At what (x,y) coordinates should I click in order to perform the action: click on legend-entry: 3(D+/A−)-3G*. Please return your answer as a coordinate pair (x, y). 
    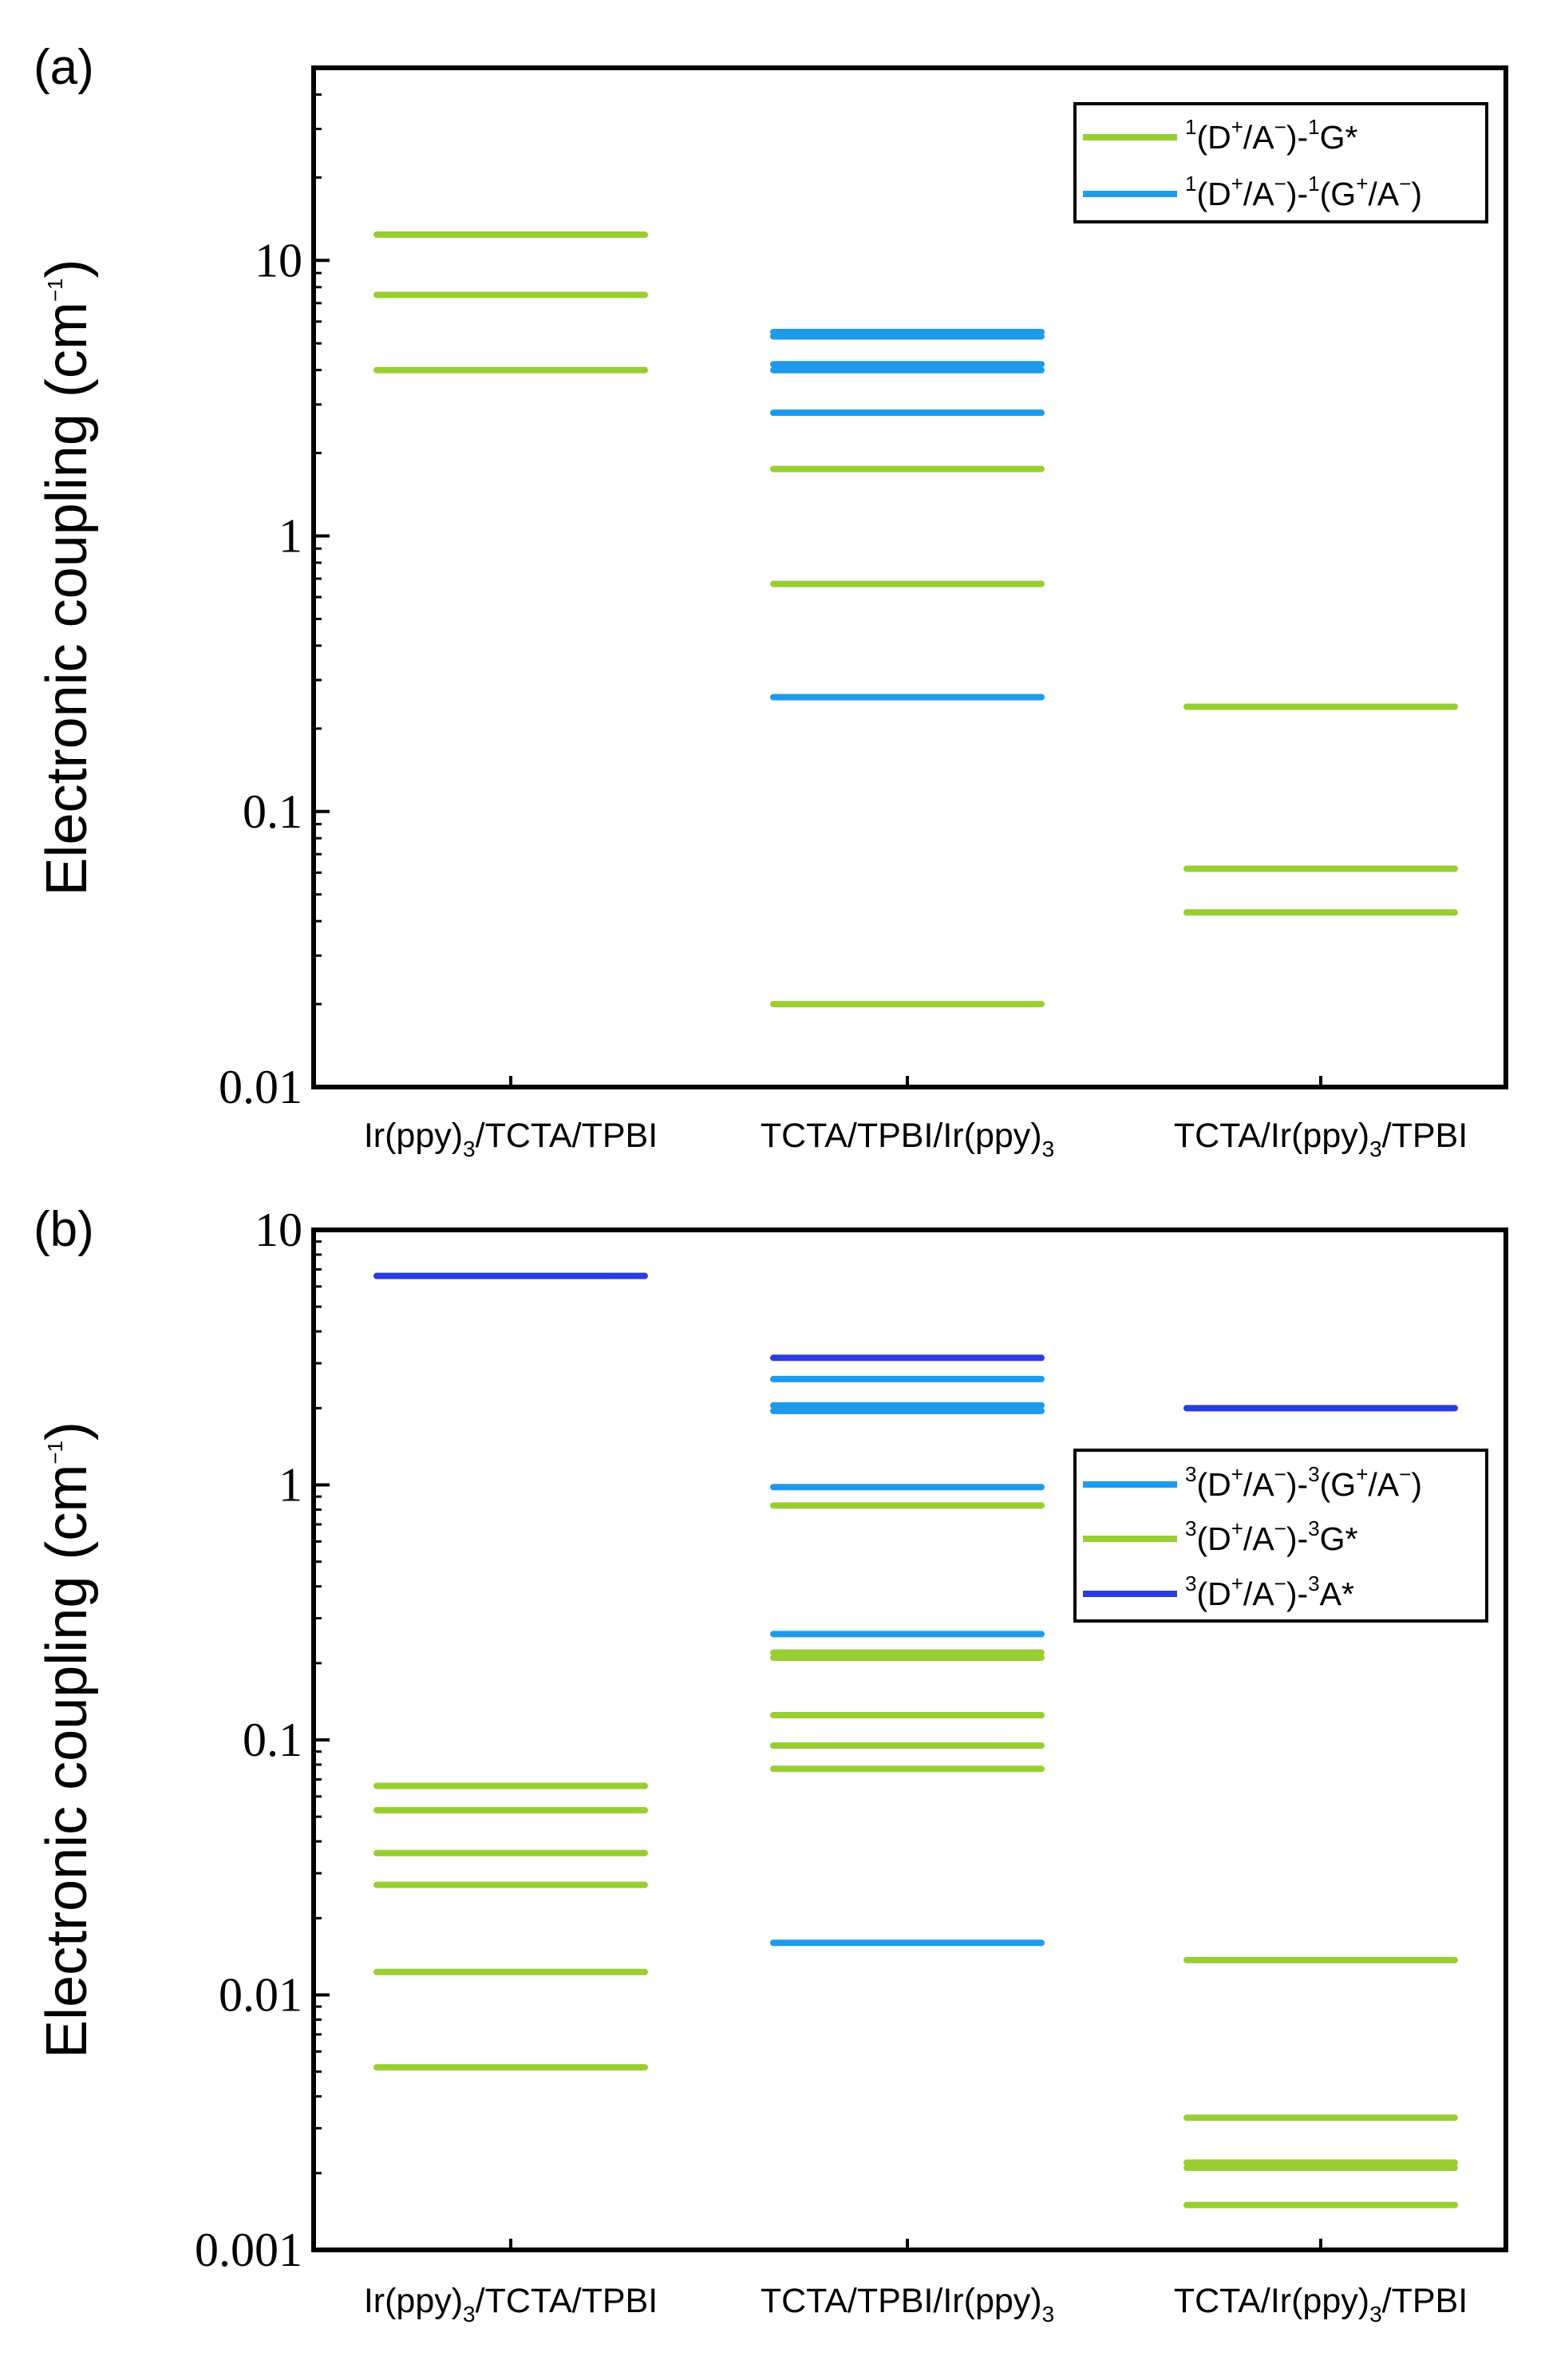
    Looking at the image, I should click on (1271, 1536).